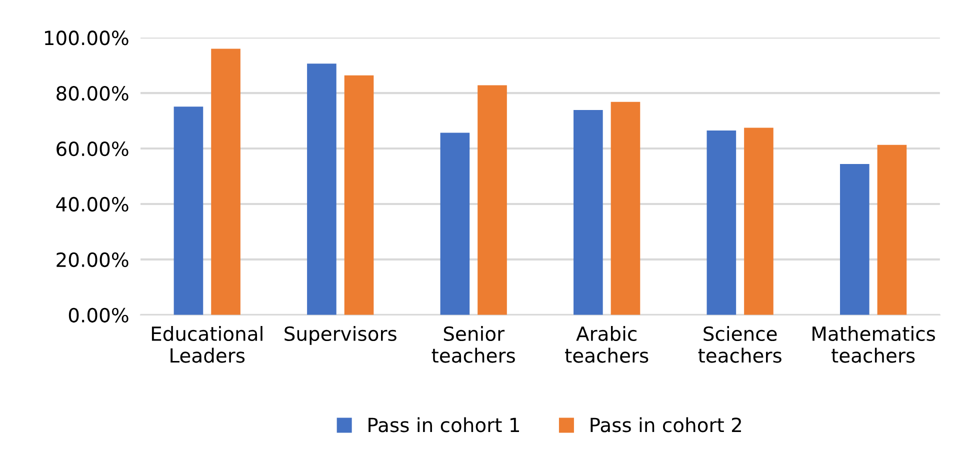 This screenshot has width=969, height=470. Describe the element at coordinates (92, 260) in the screenshot. I see `y-tick-label: 20.00%` at that location.